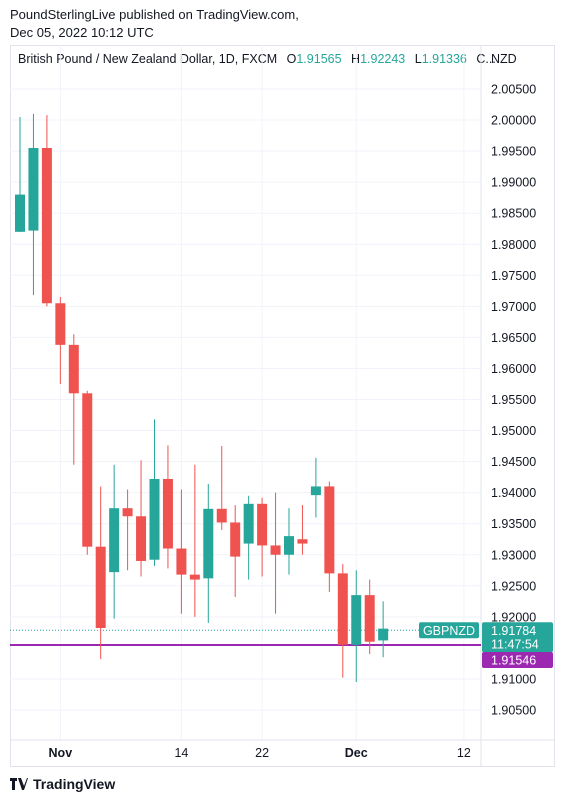 This screenshot has width=565, height=802. I want to click on high-value: 1.92243, so click(383, 59).